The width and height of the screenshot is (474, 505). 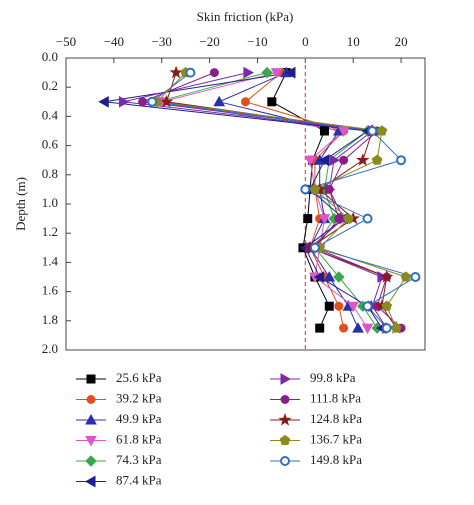 What do you see at coordinates (209, 41) in the screenshot?
I see `x-tick-label: −20` at bounding box center [209, 41].